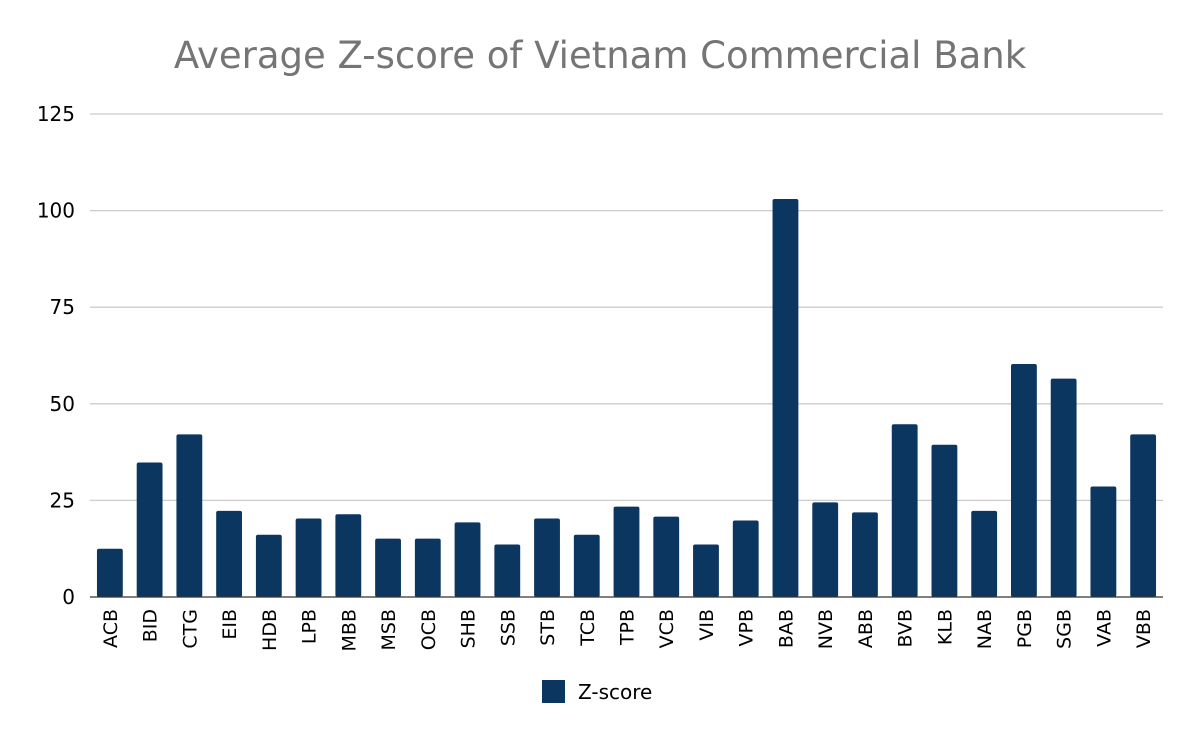 The width and height of the screenshot is (1200, 742). I want to click on x-tick-label-nab: NAB, so click(985, 629).